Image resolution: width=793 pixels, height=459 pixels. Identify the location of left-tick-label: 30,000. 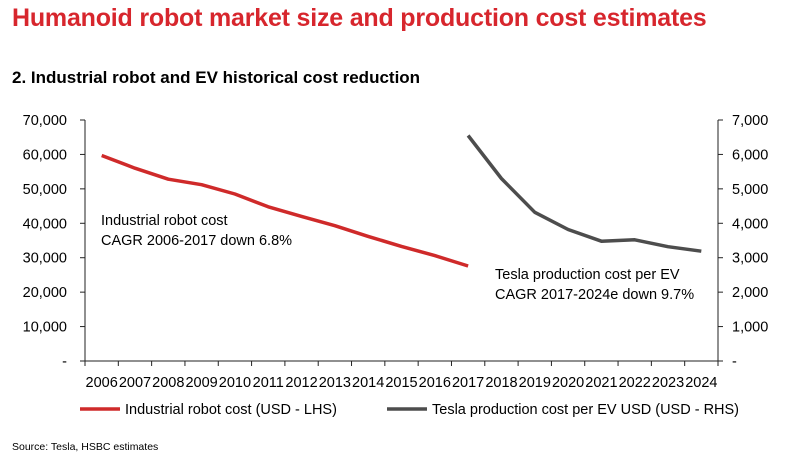
(45, 259).